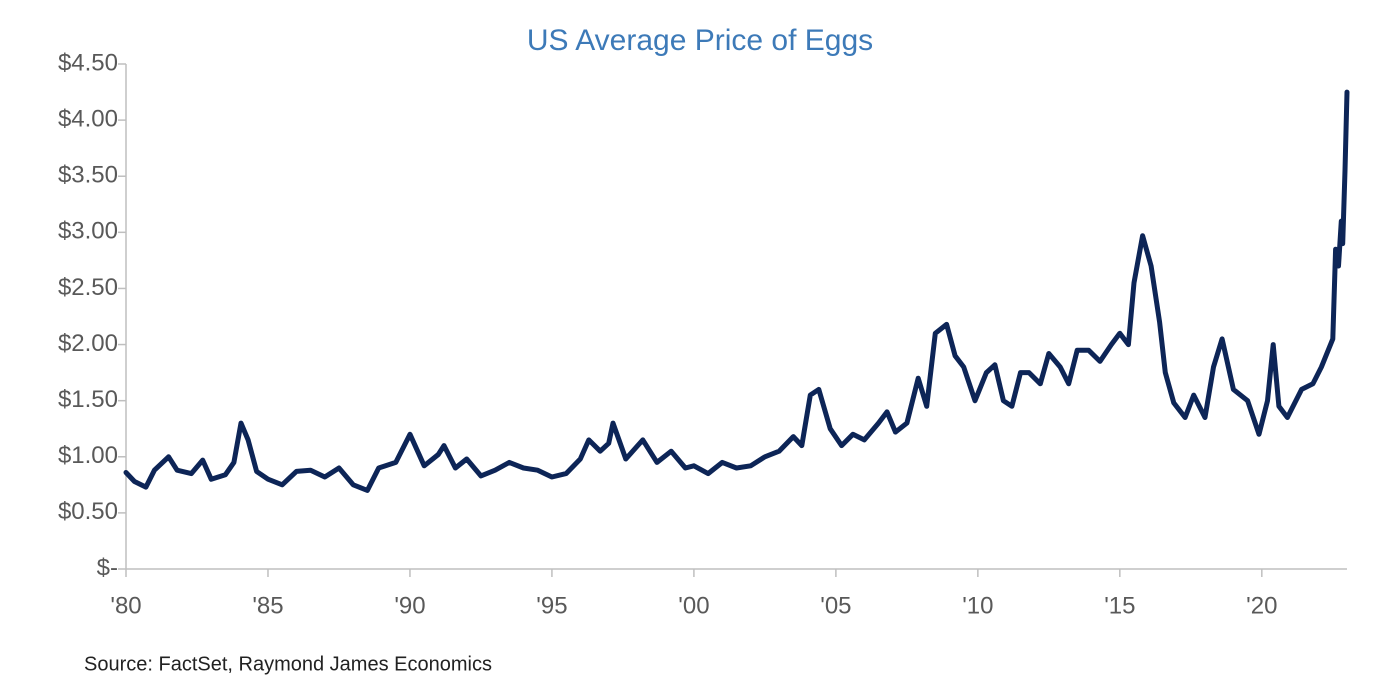 The image size is (1391, 687). Describe the element at coordinates (88, 455) in the screenshot. I see `y-tick-label: $1.00` at that location.